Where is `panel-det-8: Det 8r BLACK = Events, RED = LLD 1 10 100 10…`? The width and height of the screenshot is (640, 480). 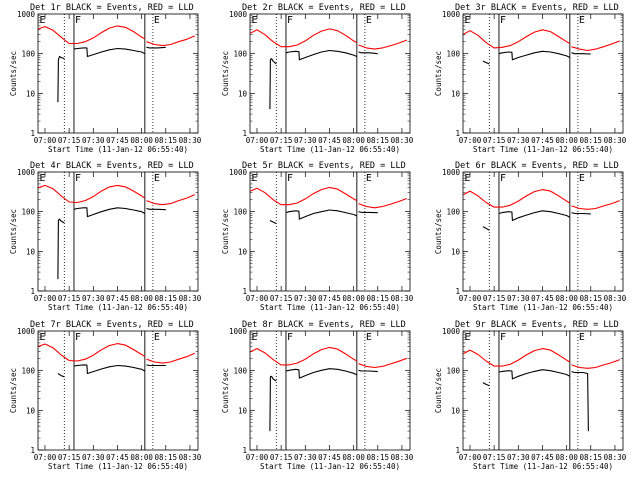 panel-det-8: Det 8r BLACK = Events, RED = LLD 1 10 100 10… is located at coordinates (317, 395).